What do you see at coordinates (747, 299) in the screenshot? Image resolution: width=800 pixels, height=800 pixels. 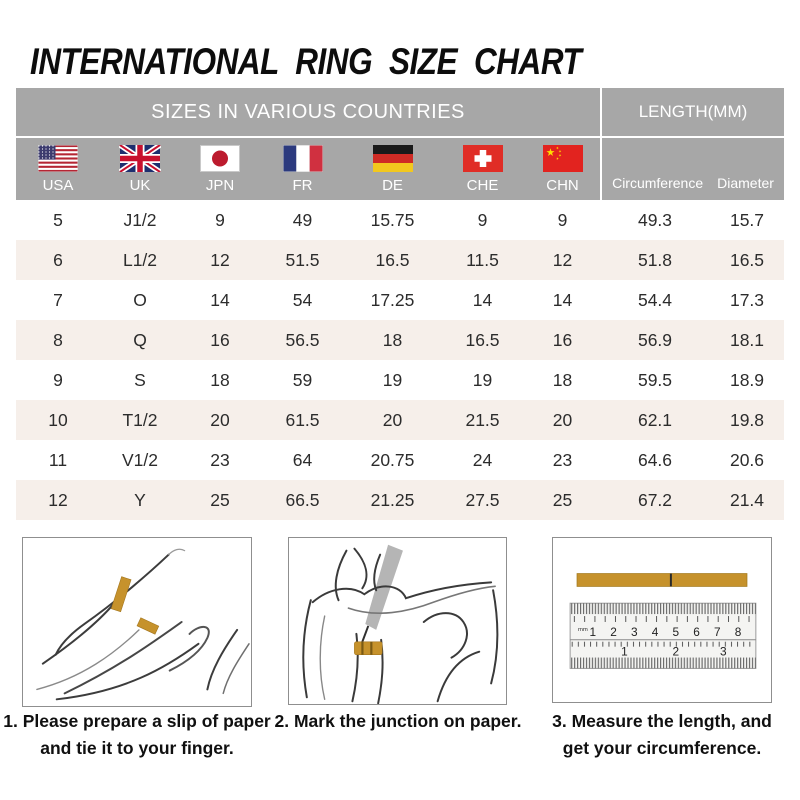 I see `table-cell: 17.3` at bounding box center [747, 299].